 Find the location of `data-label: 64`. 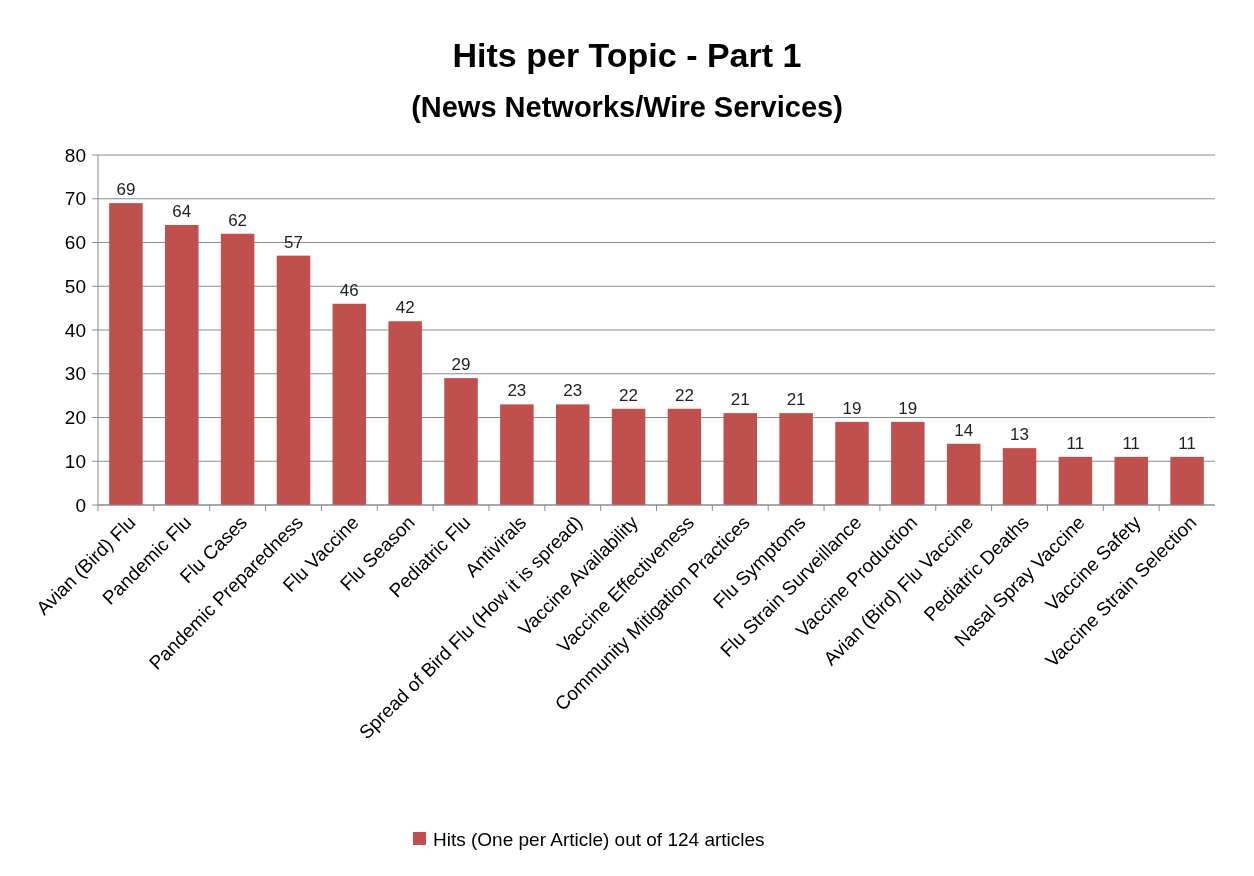

data-label: 64 is located at coordinates (182, 211).